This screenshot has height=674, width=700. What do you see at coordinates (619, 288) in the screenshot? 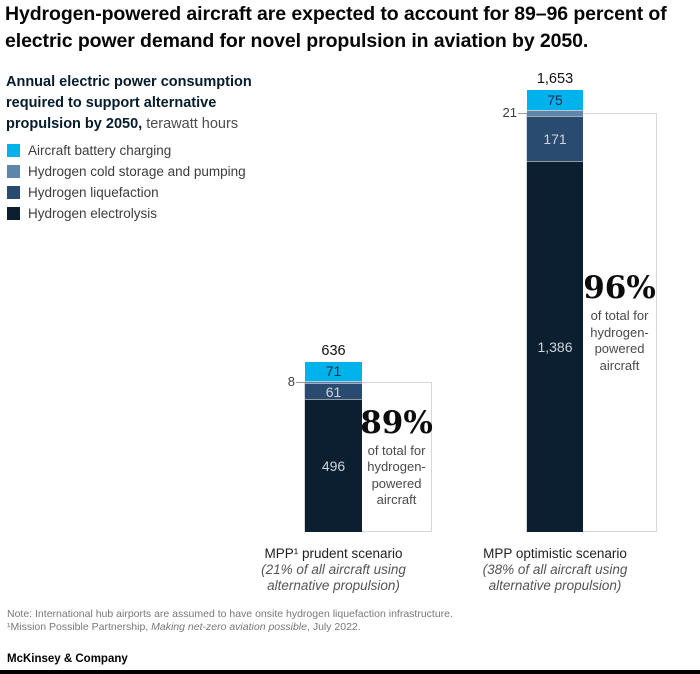
I see `percent-value: 96%` at bounding box center [619, 288].